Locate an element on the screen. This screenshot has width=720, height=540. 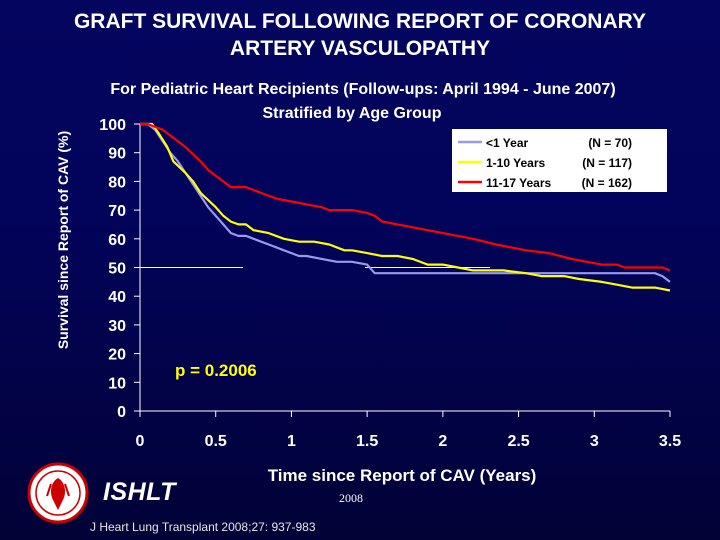
x-tick-label: 2.5 is located at coordinates (518, 441).